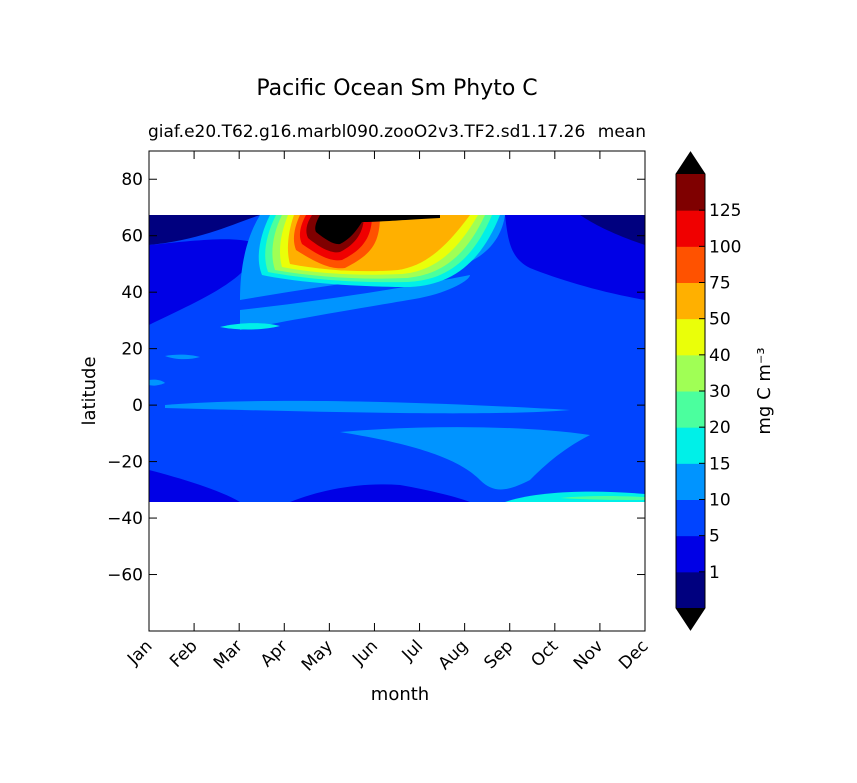  Describe the element at coordinates (690, 163) in the screenshot. I see `colorbar-extend-top` at that location.